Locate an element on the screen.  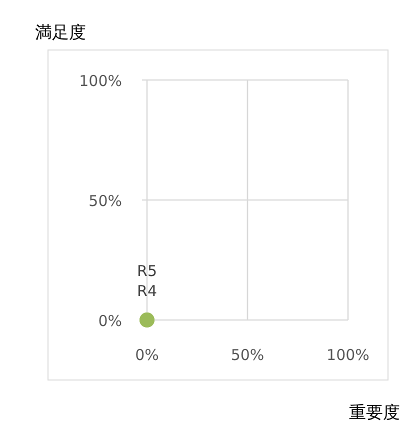
xlabel: 重要度 is located at coordinates (374, 413).